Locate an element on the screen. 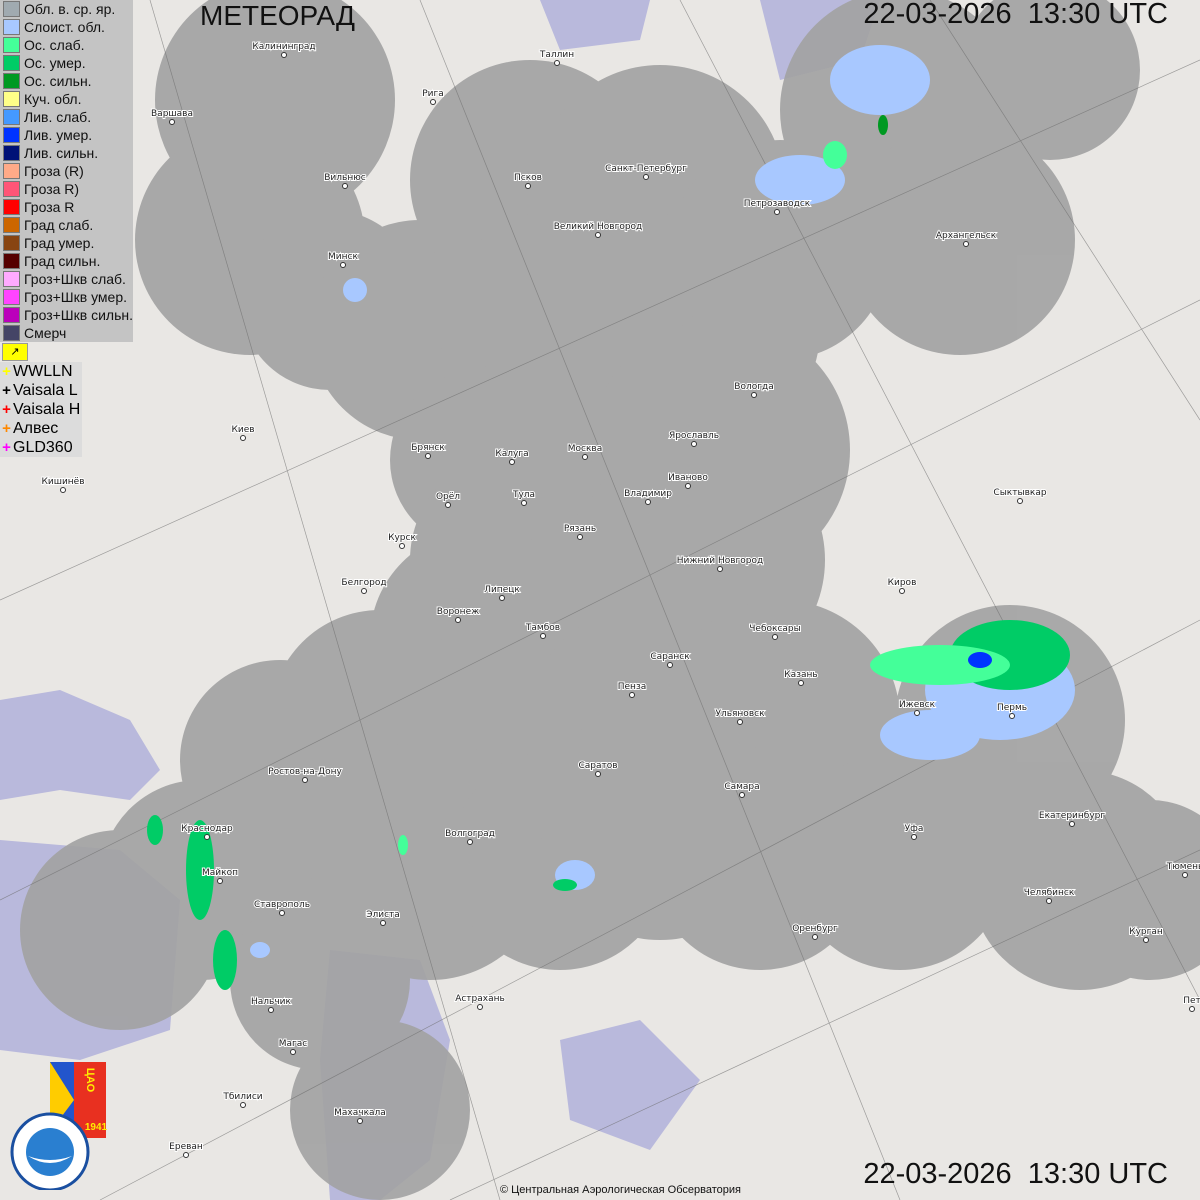 This screenshot has height=1200, width=1200. city-marker: Курган is located at coordinates (1146, 934).